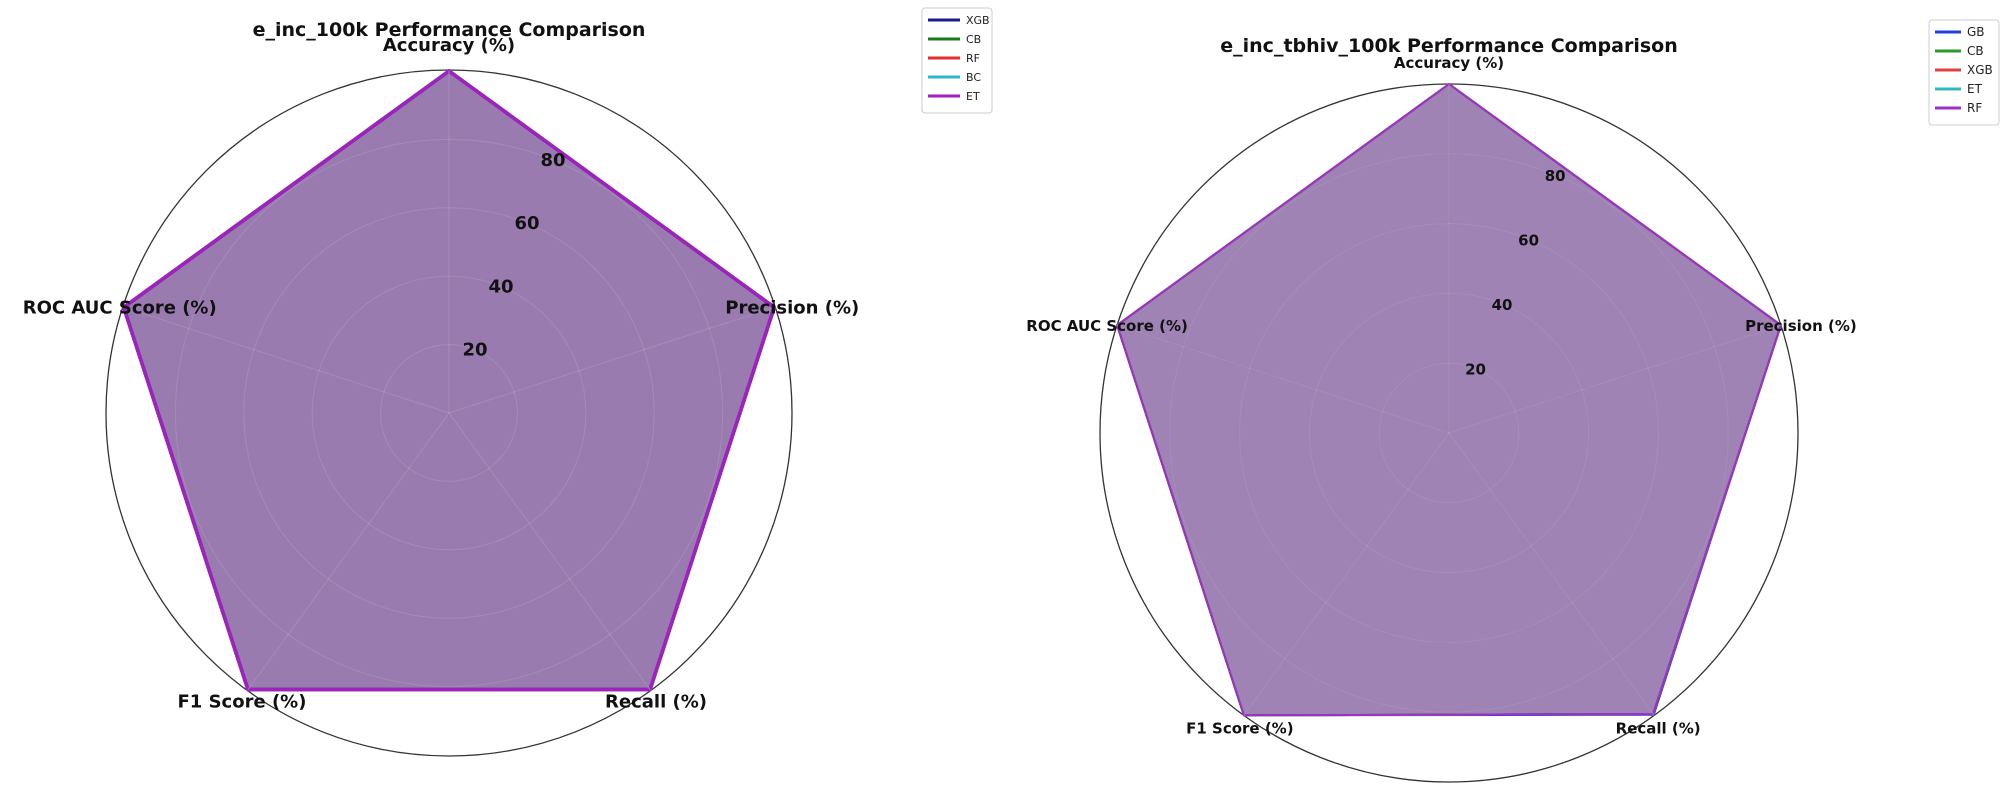 Image resolution: width=2008 pixels, height=790 pixels. What do you see at coordinates (1448, 46) in the screenshot?
I see `chart-title: e_inc_tbhiv_100k Performance Comparison` at bounding box center [1448, 46].